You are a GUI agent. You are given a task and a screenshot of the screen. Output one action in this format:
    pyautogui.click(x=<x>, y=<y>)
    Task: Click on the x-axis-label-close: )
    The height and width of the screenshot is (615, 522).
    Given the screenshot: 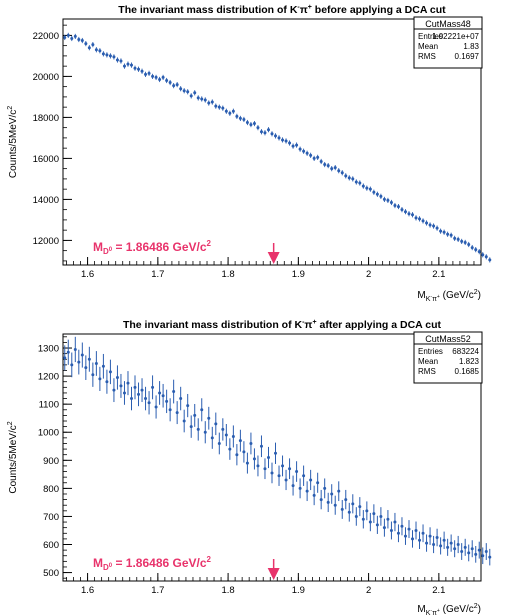 What is the action you would take?
    pyautogui.click(x=479, y=609)
    